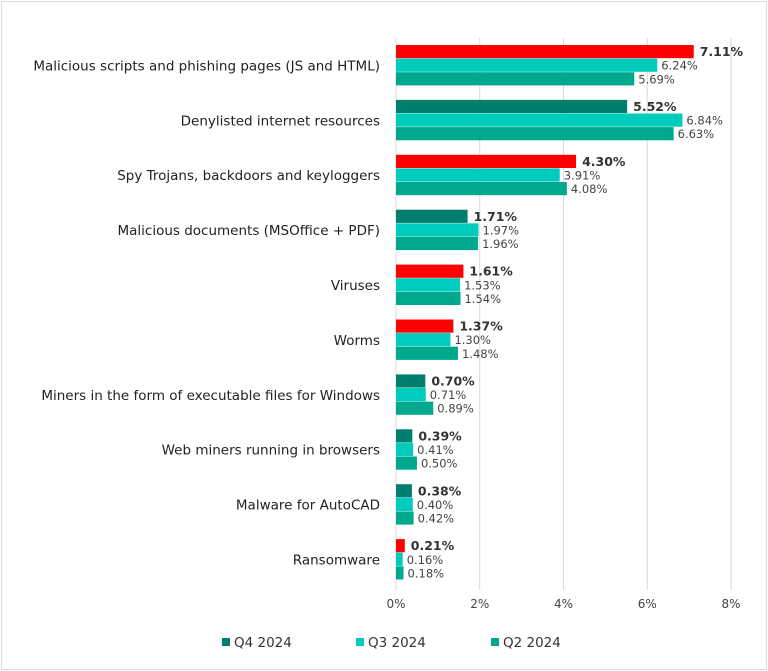 The height and width of the screenshot is (671, 768). I want to click on data-label: 6.63%, so click(696, 134).